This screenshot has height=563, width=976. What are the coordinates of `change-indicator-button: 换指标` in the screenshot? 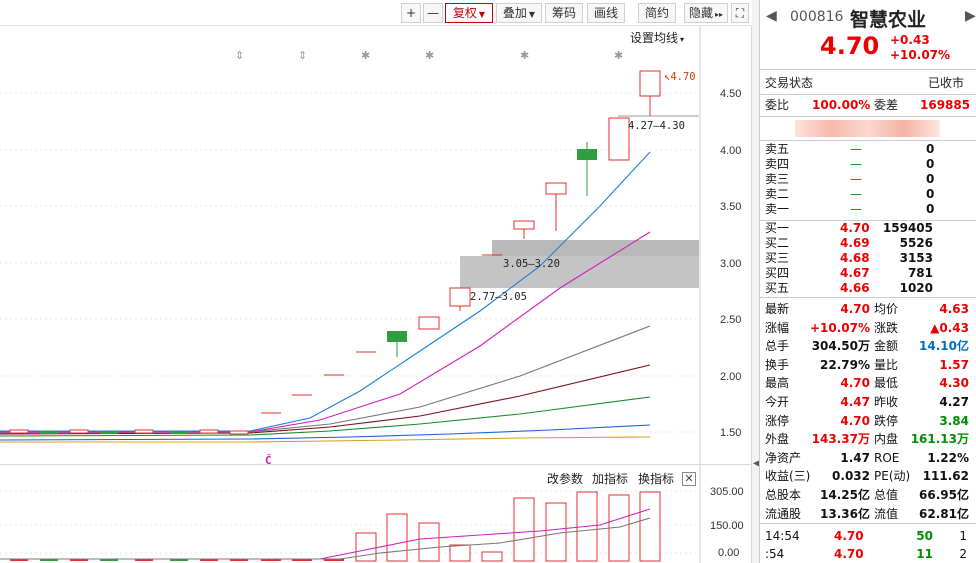 It's located at (656, 479).